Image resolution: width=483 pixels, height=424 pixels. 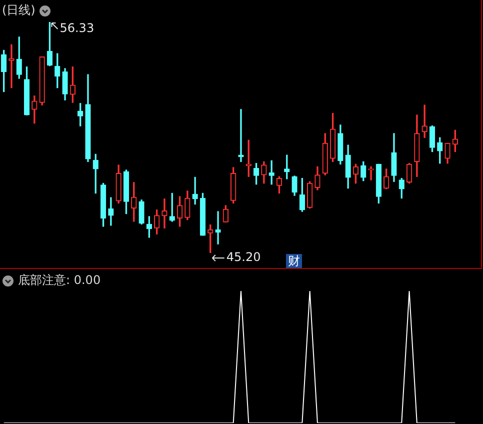 I want to click on chart-title: 底部注意: 0.00, so click(x=59, y=280).